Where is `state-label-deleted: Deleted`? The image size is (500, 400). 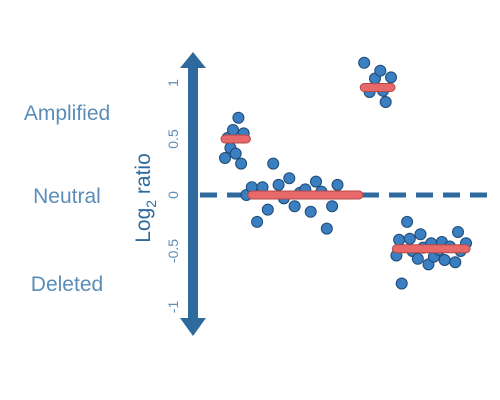
state-label-deleted: Deleted is located at coordinates (67, 284).